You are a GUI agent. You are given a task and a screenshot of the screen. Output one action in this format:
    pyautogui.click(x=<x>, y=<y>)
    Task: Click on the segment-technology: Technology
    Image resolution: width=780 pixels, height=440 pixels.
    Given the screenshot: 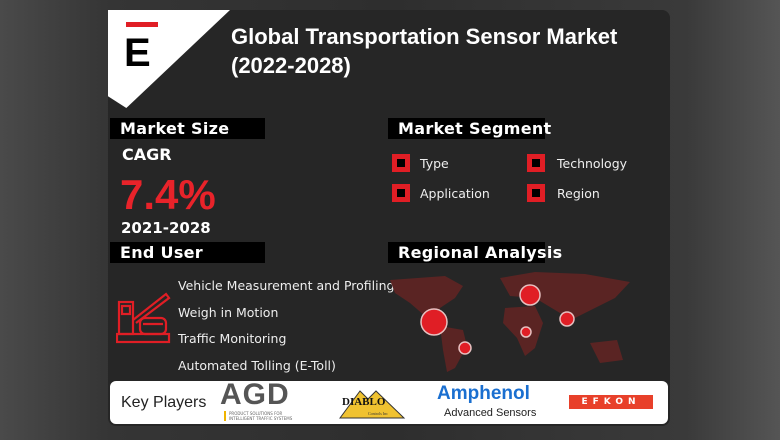 What is the action you would take?
    pyautogui.click(x=592, y=163)
    